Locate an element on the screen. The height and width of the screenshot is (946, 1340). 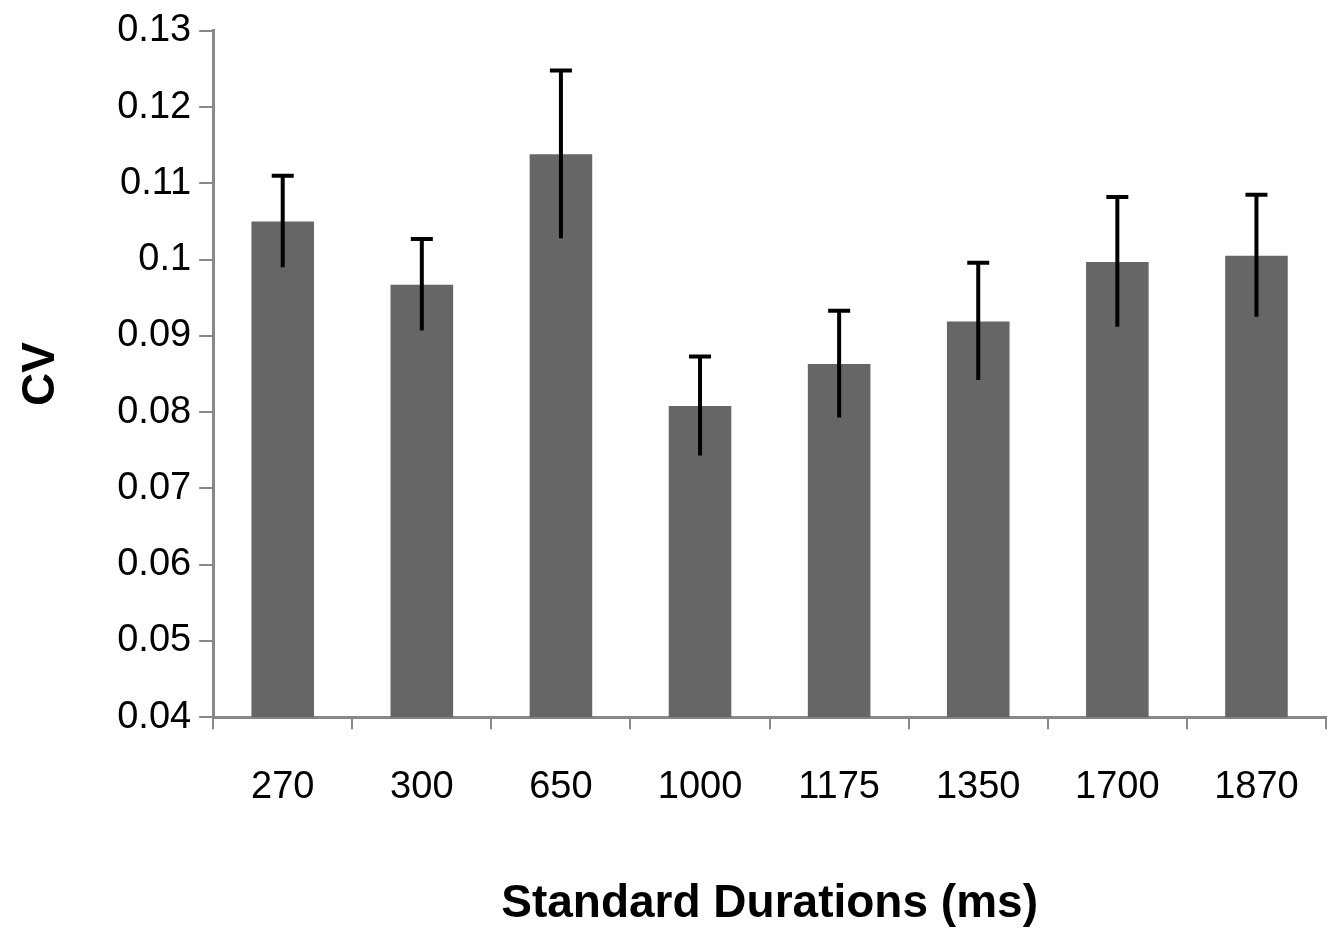
x-tick-label: 270 is located at coordinates (283, 785).